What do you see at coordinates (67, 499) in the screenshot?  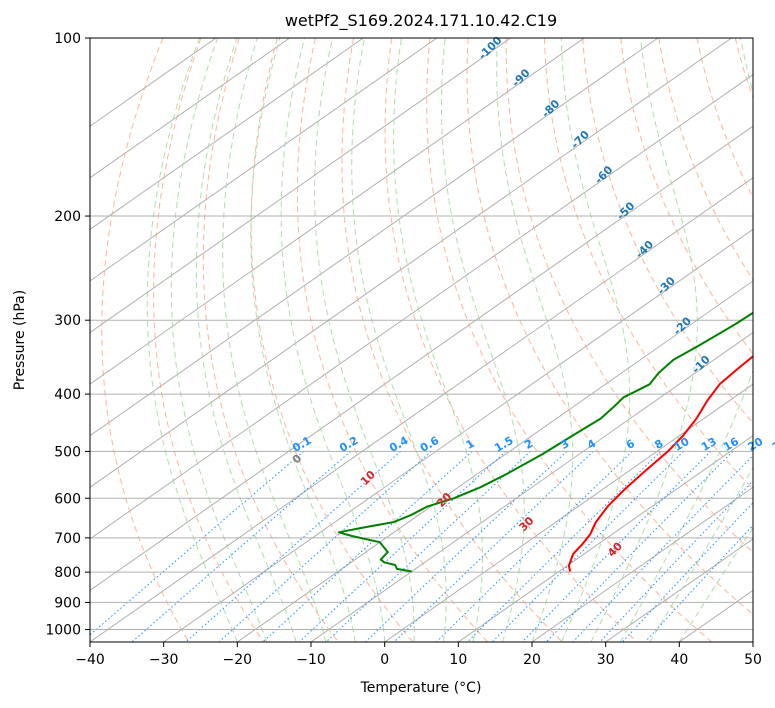 I see `y-tick-label: 600` at bounding box center [67, 499].